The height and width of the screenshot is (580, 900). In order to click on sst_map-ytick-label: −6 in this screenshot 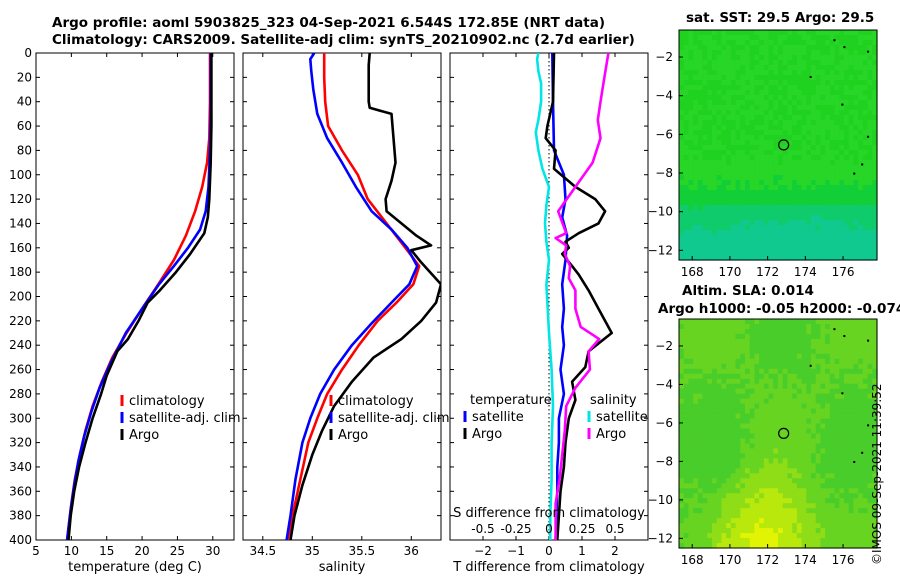, I will do `click(664, 134)`.